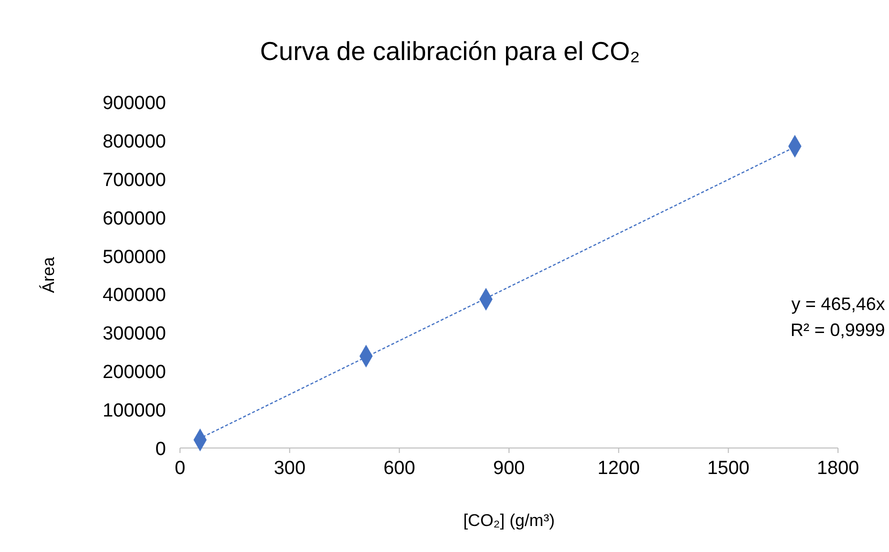 The height and width of the screenshot is (552, 889). I want to click on y-tick-label: 0, so click(160, 449).